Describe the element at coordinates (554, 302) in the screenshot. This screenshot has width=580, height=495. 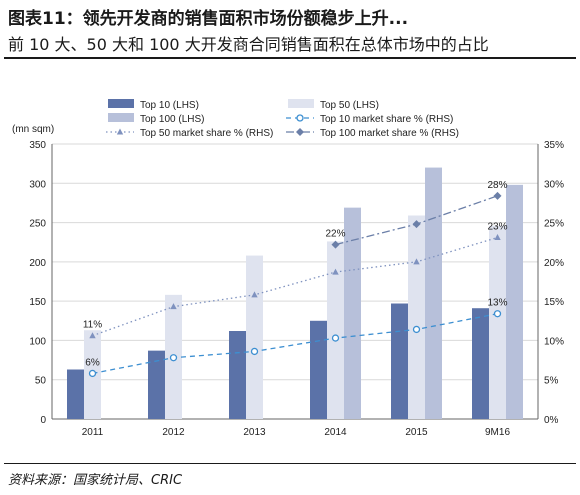
I see `y2-axis-tick-label: 15%` at that location.